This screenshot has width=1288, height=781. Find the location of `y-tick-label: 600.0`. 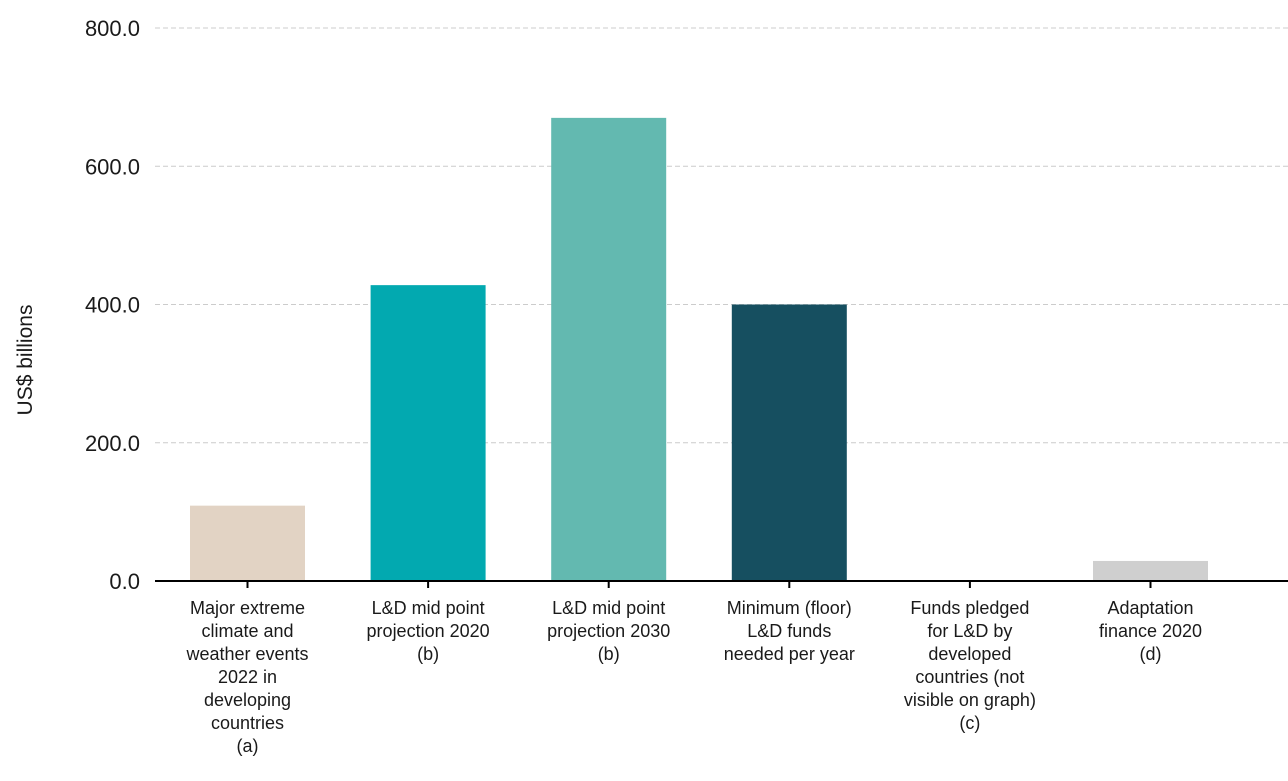

y-tick-label: 600.0 is located at coordinates (112, 166).